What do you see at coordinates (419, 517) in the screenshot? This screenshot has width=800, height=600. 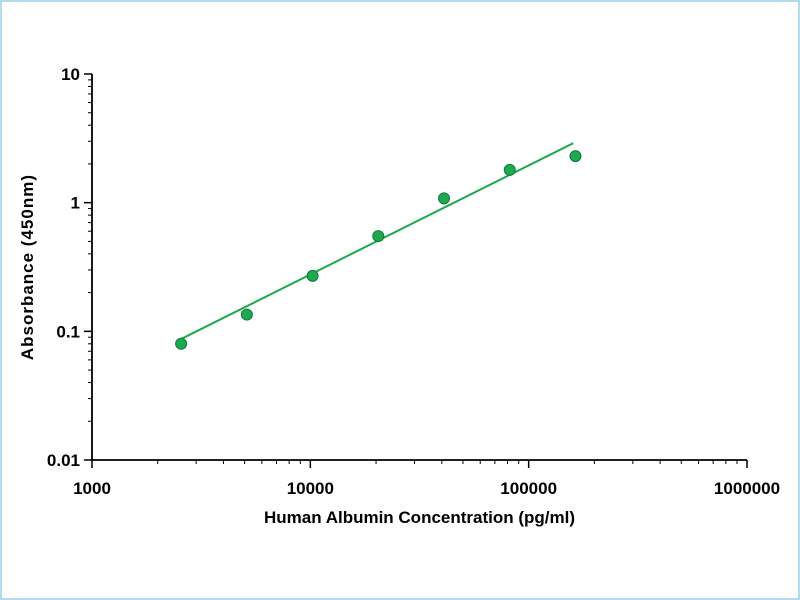 I see `x-axis-title: Human Albumin Concentration (pg/ml)` at bounding box center [419, 517].